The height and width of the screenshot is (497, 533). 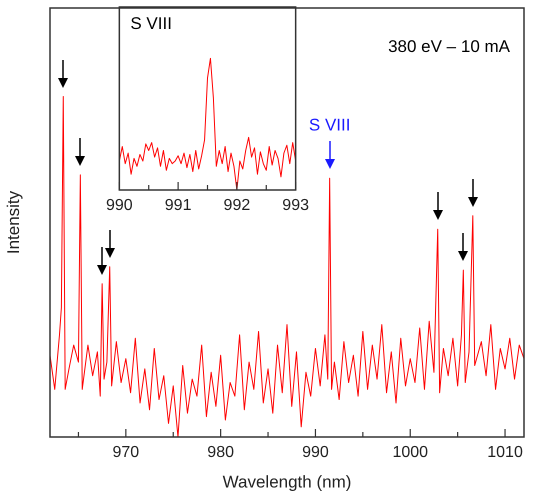 What do you see at coordinates (237, 205) in the screenshot?
I see `x-tick-label: 992` at bounding box center [237, 205].